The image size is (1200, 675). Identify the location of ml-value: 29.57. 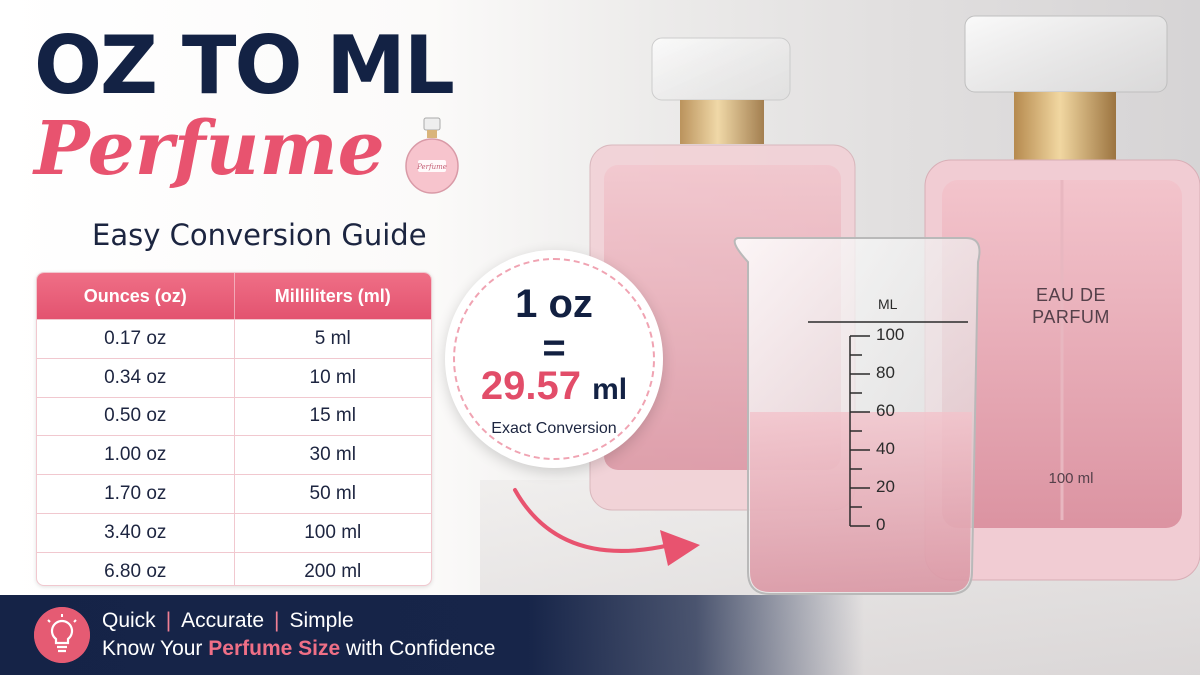
(530, 386).